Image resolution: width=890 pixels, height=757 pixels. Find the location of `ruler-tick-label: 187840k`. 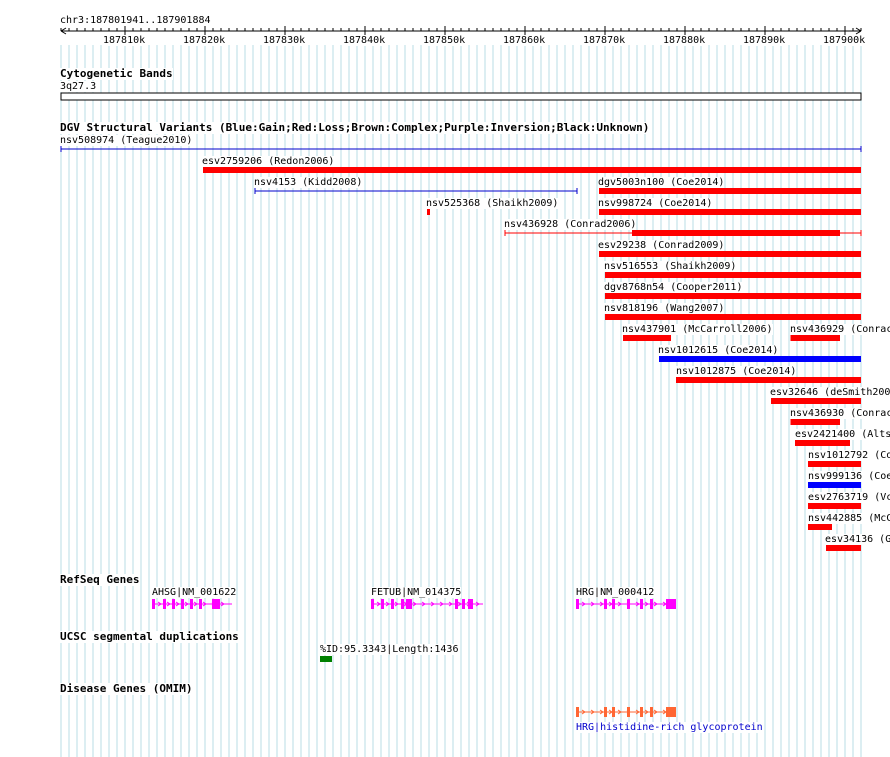

ruler-tick-label: 187840k is located at coordinates (364, 40).